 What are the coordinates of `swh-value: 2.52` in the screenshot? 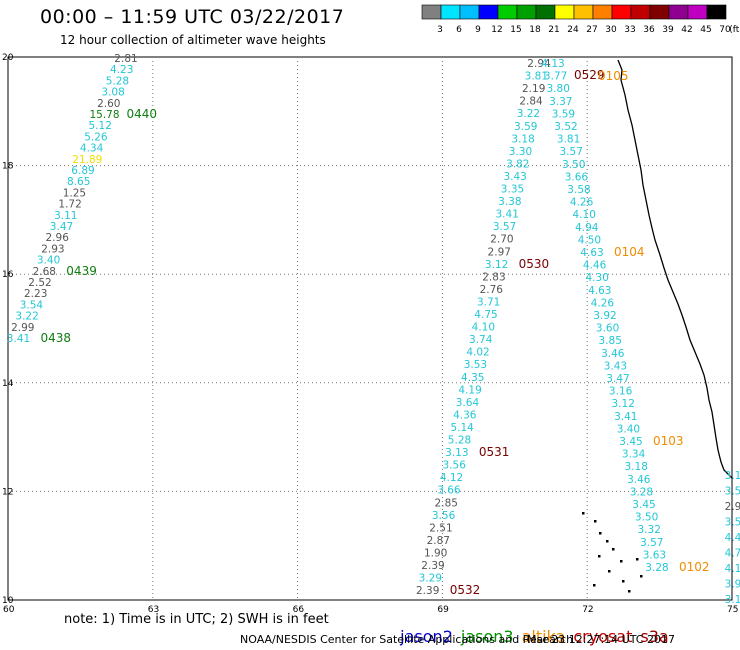 It's located at (39, 283).